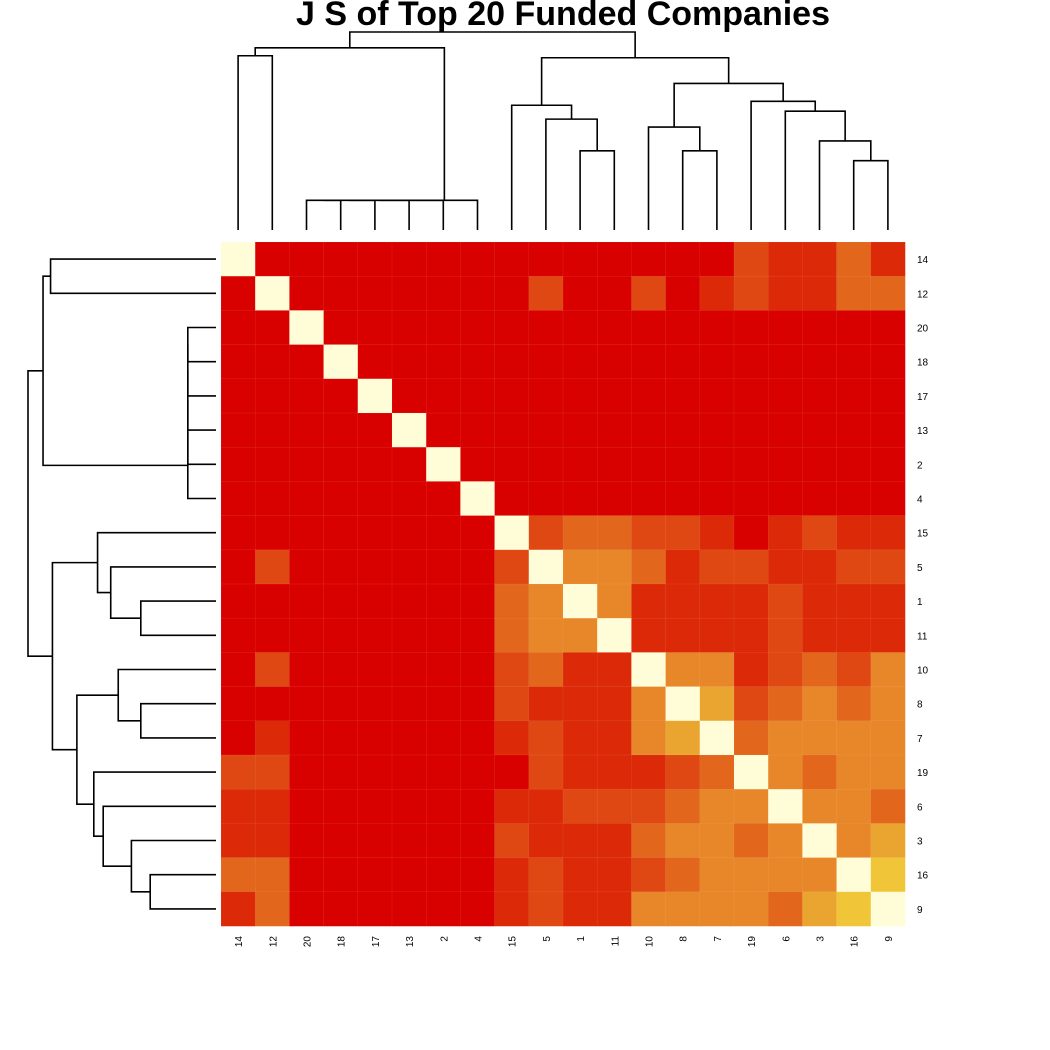 The width and height of the screenshot is (1050, 1050). What do you see at coordinates (308, 942) in the screenshot?
I see `column-label: 20` at bounding box center [308, 942].